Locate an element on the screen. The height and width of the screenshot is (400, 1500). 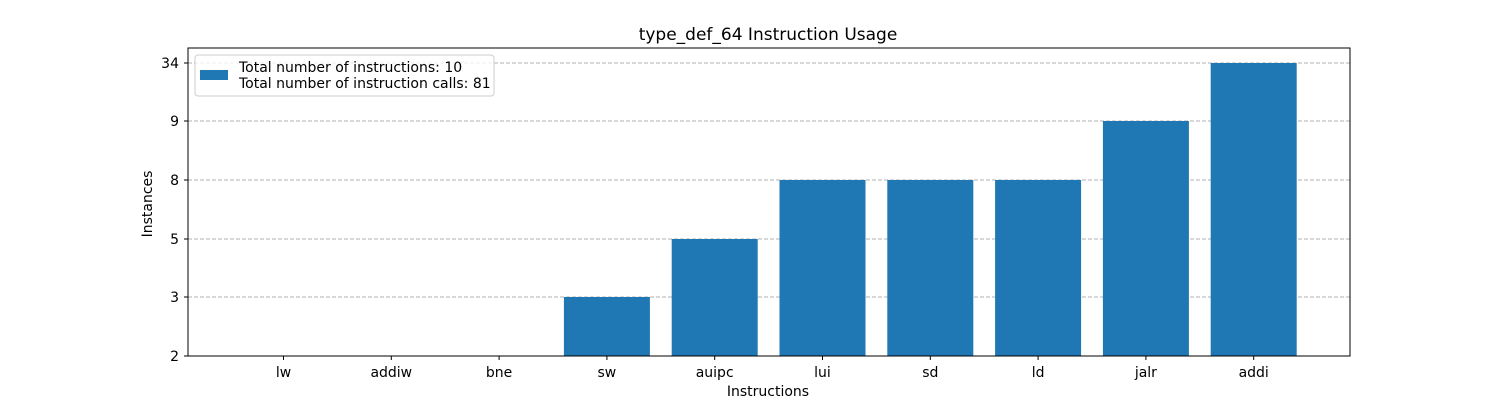
x-tick-label: lui is located at coordinates (822, 373).